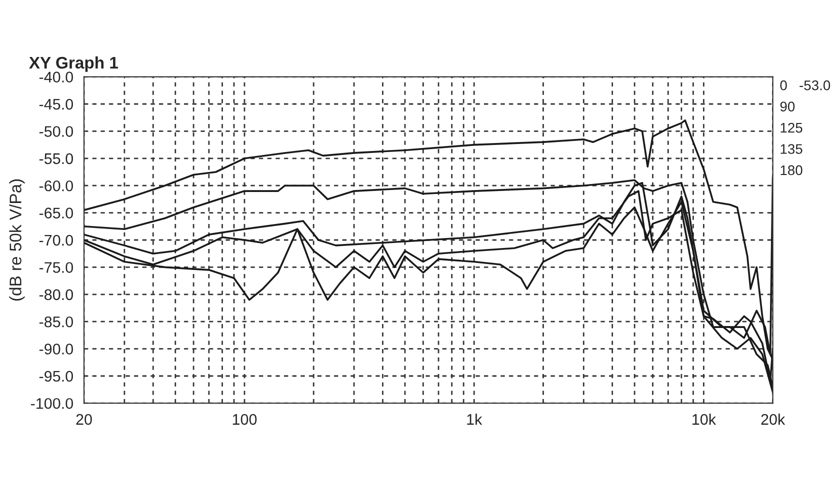  What do you see at coordinates (73, 64) in the screenshot?
I see `chart-title: XY Graph 1` at bounding box center [73, 64].